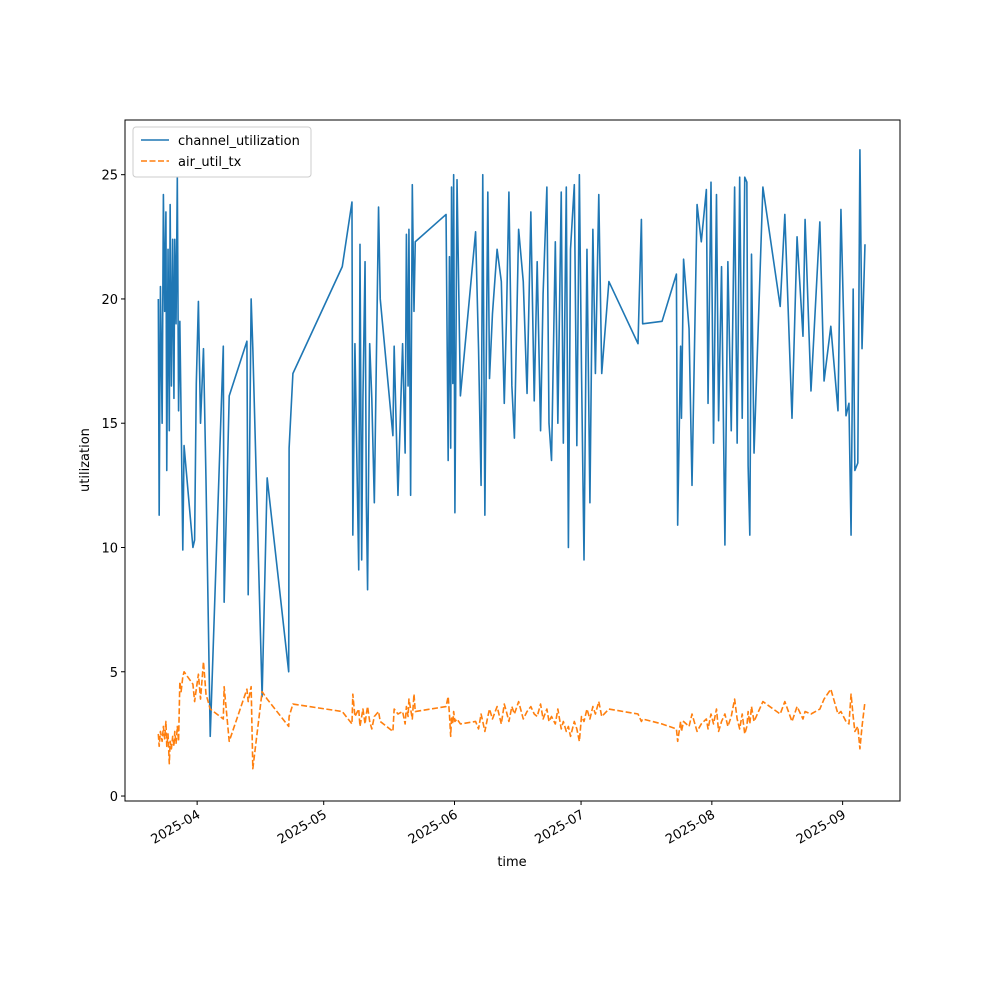  I want to click on legend-label: air_util_tx, so click(210, 162).